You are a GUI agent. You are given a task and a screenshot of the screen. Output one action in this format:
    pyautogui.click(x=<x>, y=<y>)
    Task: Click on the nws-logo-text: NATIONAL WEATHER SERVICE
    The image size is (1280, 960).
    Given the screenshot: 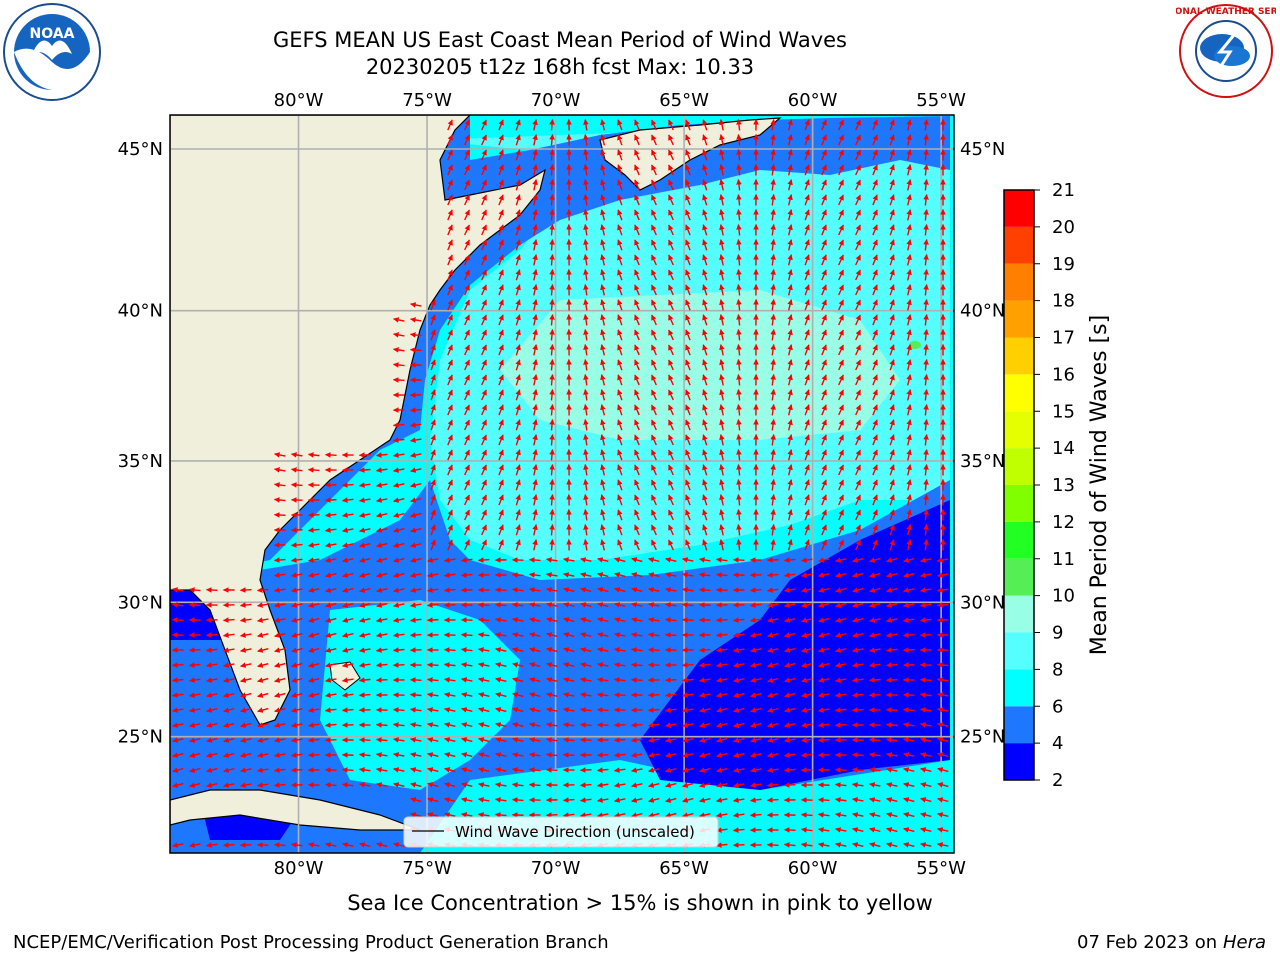 What is the action you would take?
    pyautogui.click(x=1226, y=12)
    